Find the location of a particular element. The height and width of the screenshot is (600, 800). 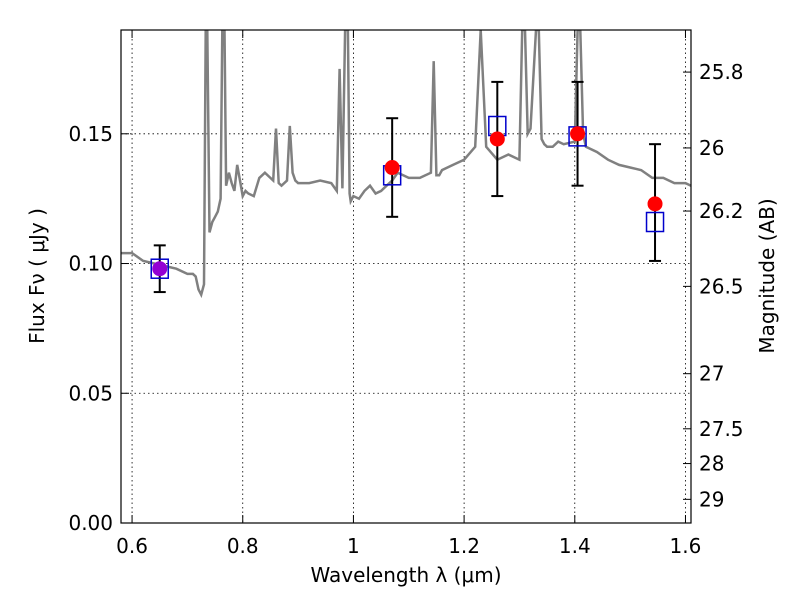

x-tick-label: 0.6 is located at coordinates (132, 546).